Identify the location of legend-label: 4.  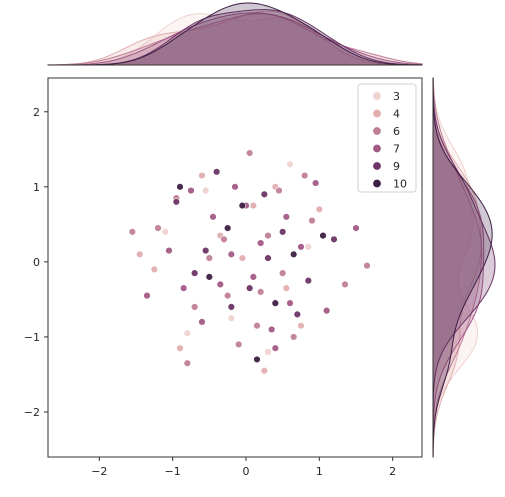
(396, 114).